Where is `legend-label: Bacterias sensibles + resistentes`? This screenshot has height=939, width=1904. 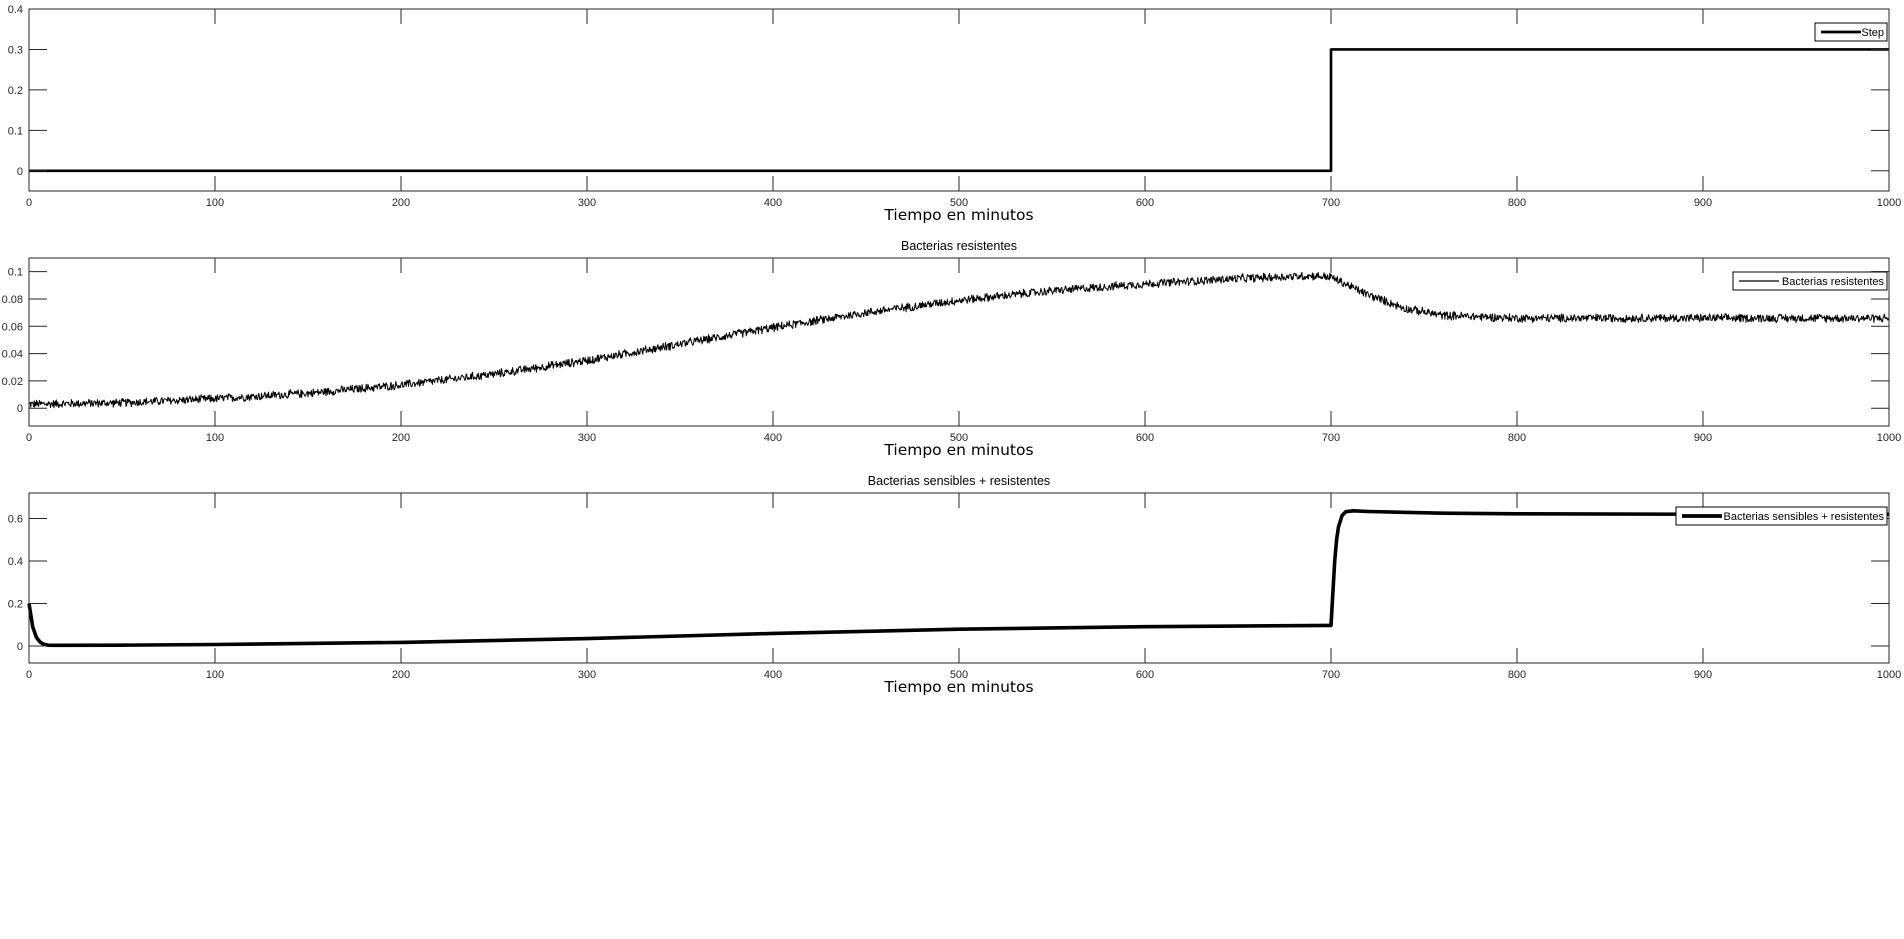 legend-label: Bacterias sensibles + resistentes is located at coordinates (1804, 517).